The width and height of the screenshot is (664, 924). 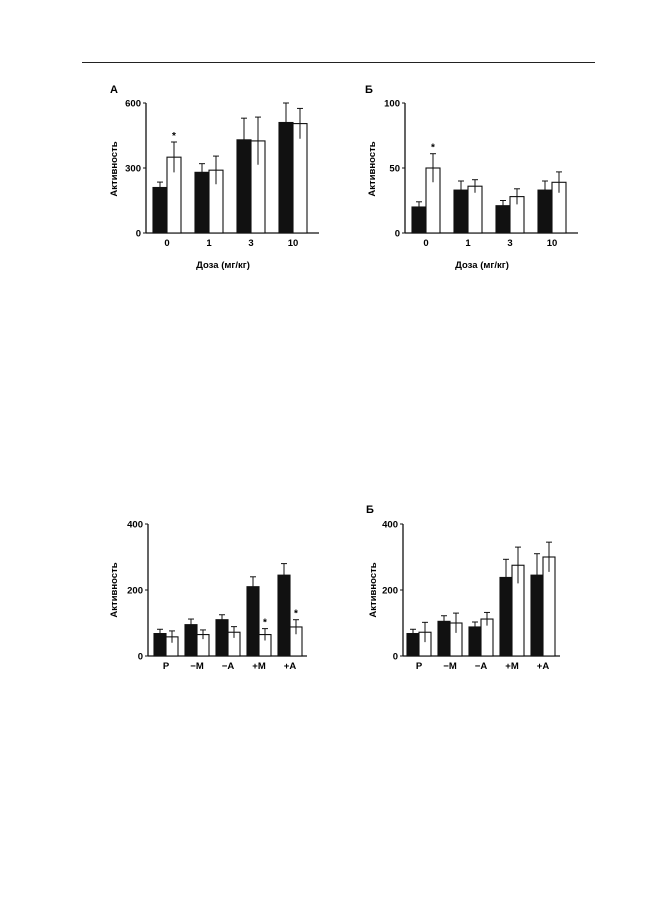 What do you see at coordinates (392, 104) in the screenshot?
I see `y-tick-label: 100` at bounding box center [392, 104].